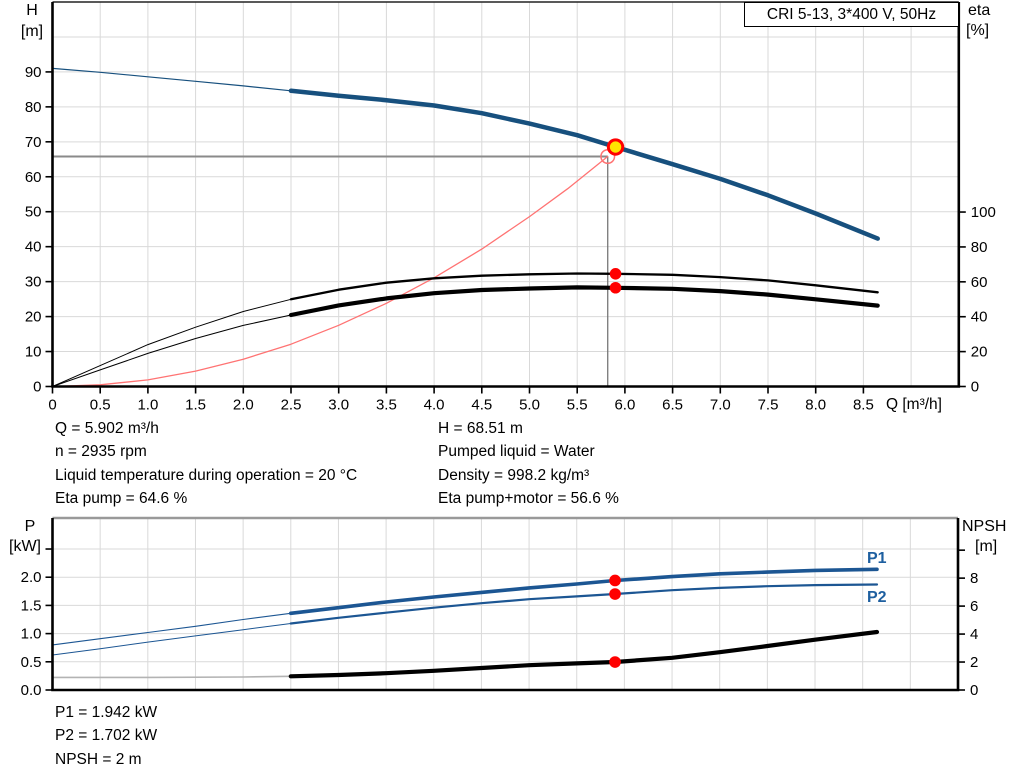 This screenshot has width=1024, height=781. What do you see at coordinates (529, 405) in the screenshot?
I see `tick-label-x: 5.0` at bounding box center [529, 405].